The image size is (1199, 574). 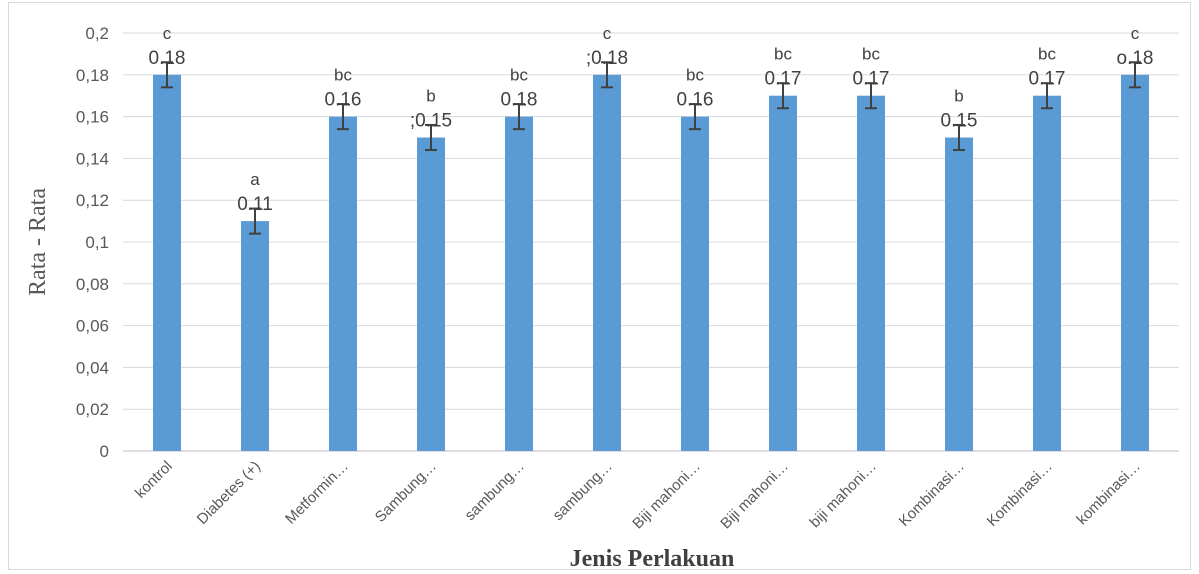 What do you see at coordinates (97, 242) in the screenshot?
I see `y-tick-label: 0,1` at bounding box center [97, 242].